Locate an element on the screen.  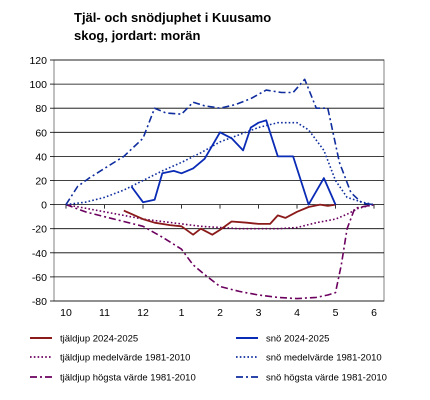
legend-label-2: tjäldjup medelvärde 1981-2010 is located at coordinates (125, 358).